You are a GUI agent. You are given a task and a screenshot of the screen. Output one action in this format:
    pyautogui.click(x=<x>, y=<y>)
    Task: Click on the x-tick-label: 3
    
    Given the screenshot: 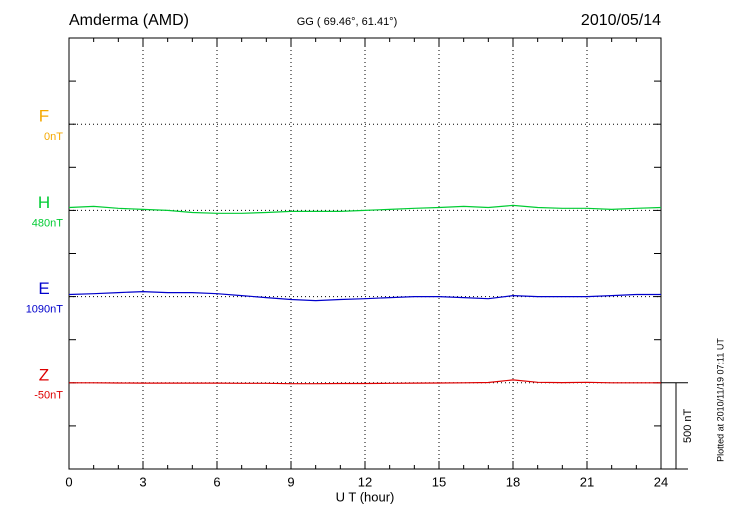 What is the action you would take?
    pyautogui.click(x=142, y=481)
    